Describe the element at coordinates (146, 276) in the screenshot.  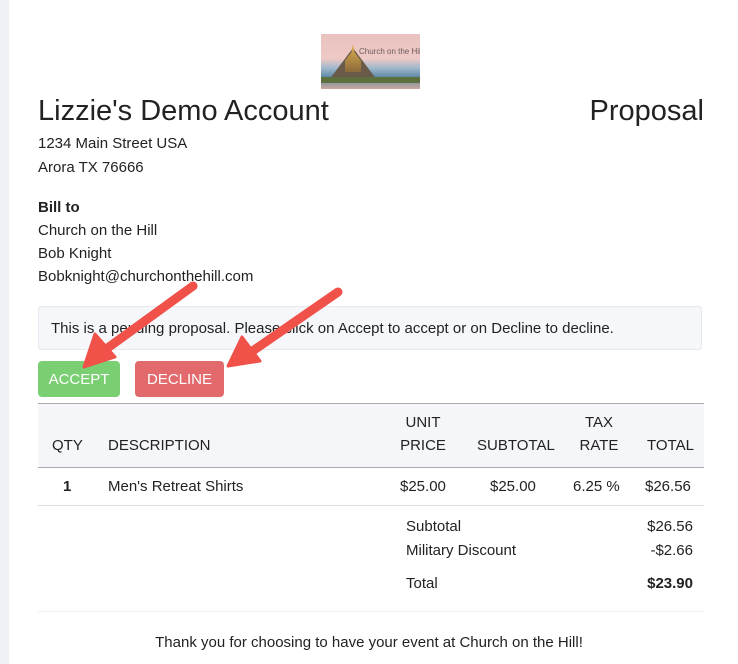
I see `bill-to-email: Bobknight@churchonthehill.com` at that location.